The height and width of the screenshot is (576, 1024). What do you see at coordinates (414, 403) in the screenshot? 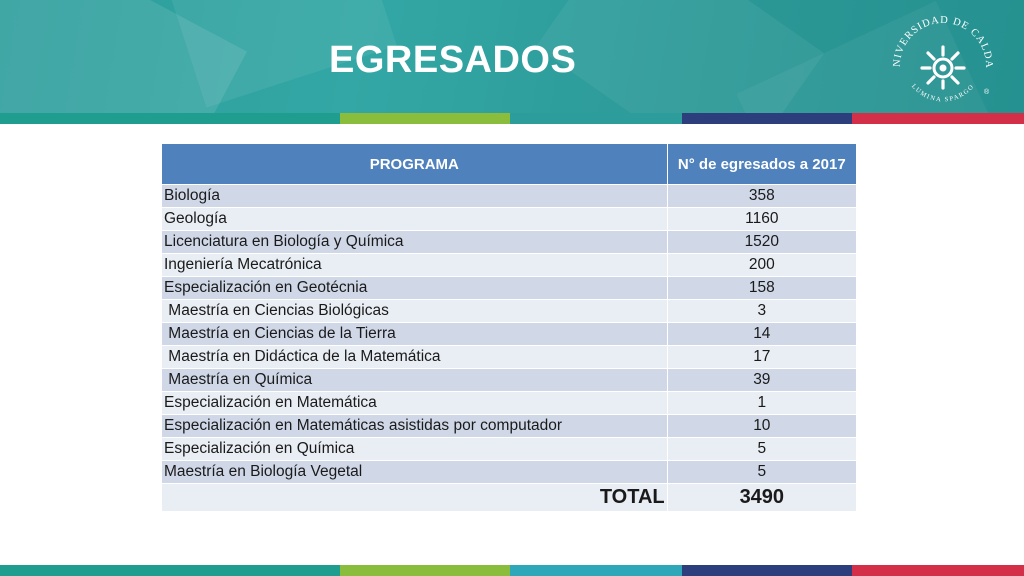
I see `program-cell: Especialización en Matemática` at bounding box center [414, 403].